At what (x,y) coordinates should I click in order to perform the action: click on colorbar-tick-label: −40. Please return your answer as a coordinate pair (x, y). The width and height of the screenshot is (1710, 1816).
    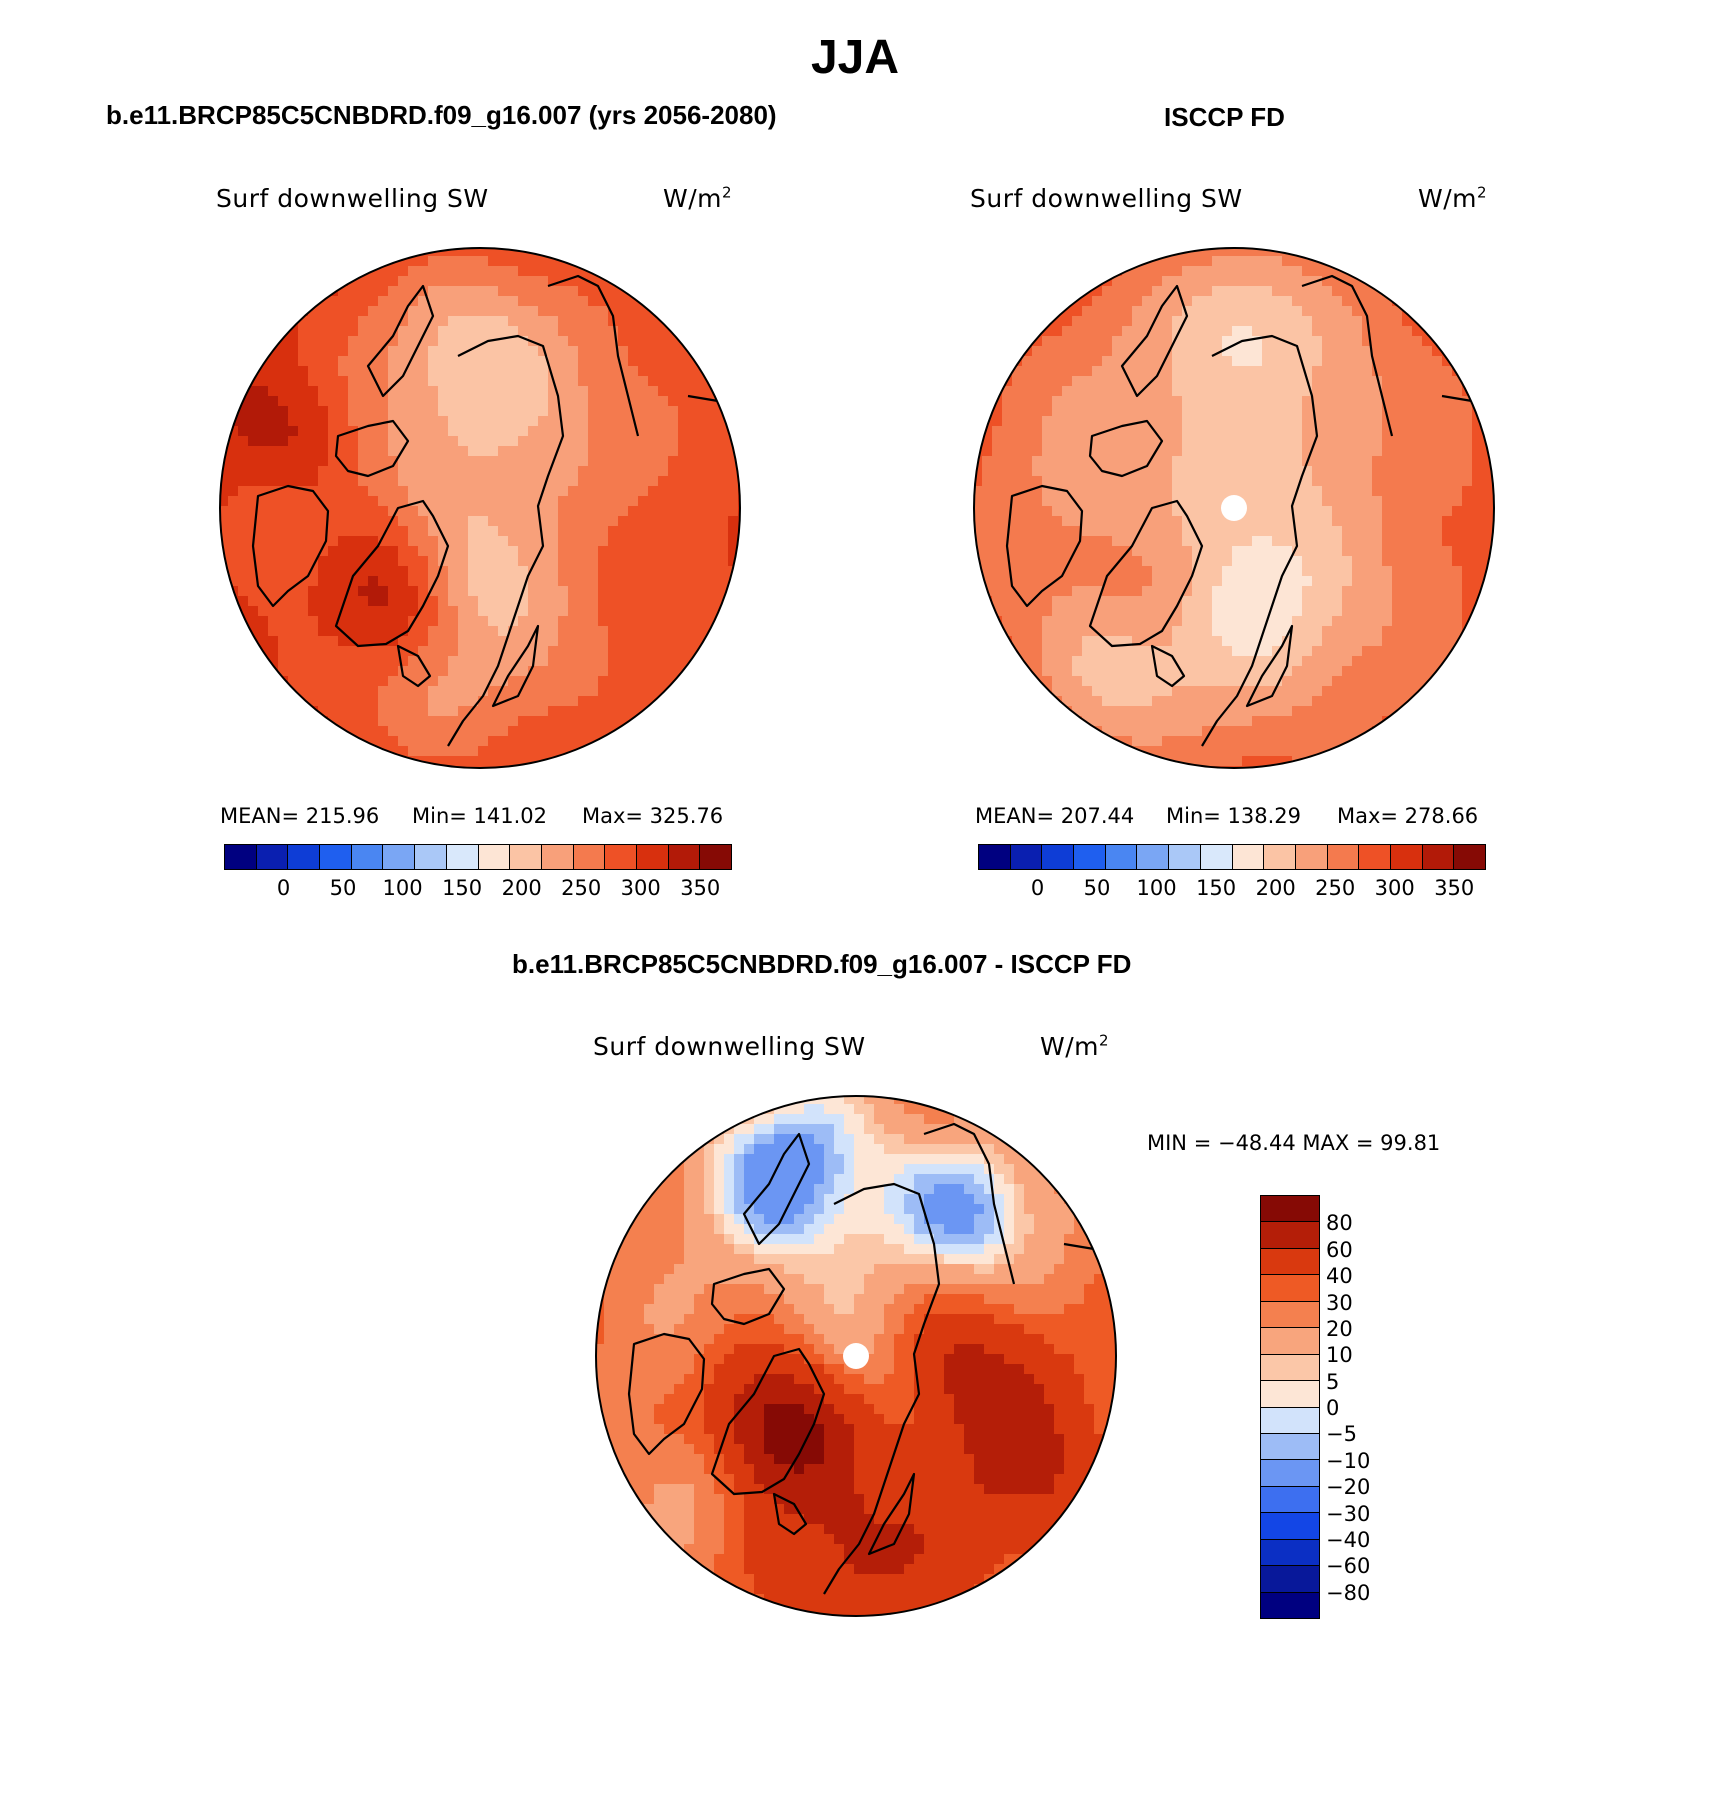
    Looking at the image, I should click on (1348, 1539).